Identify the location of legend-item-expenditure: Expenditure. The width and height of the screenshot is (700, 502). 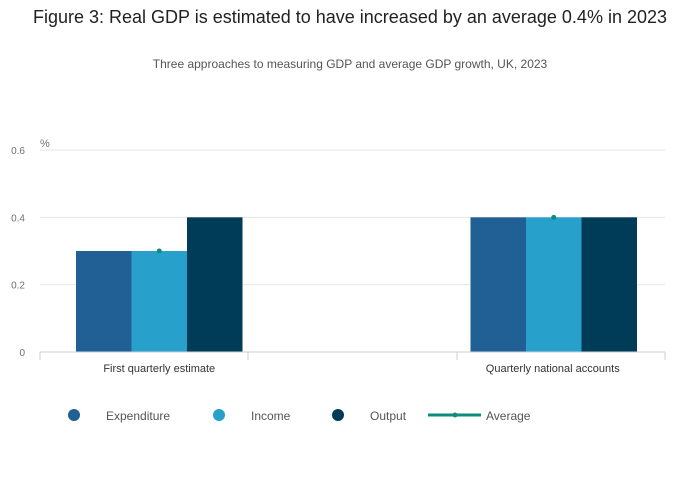
(119, 416).